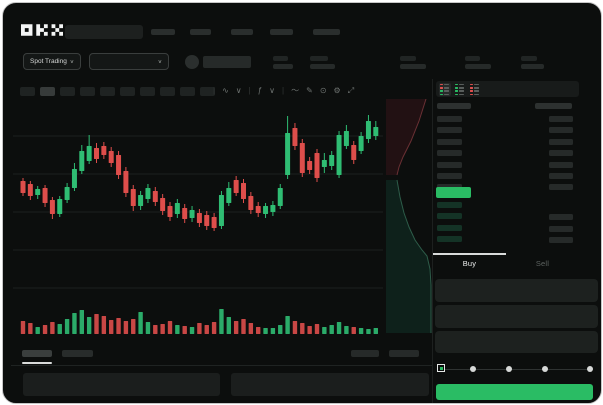 Image resolution: width=603 pixels, height=405 pixels. What do you see at coordinates (514, 392) in the screenshot?
I see `buy-submit-button` at bounding box center [514, 392].